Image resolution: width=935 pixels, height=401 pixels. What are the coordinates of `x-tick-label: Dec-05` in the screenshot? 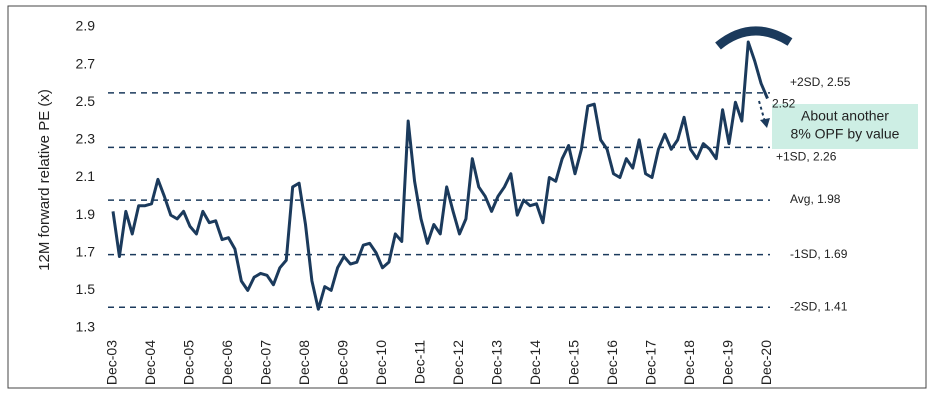 It's located at (189, 362).